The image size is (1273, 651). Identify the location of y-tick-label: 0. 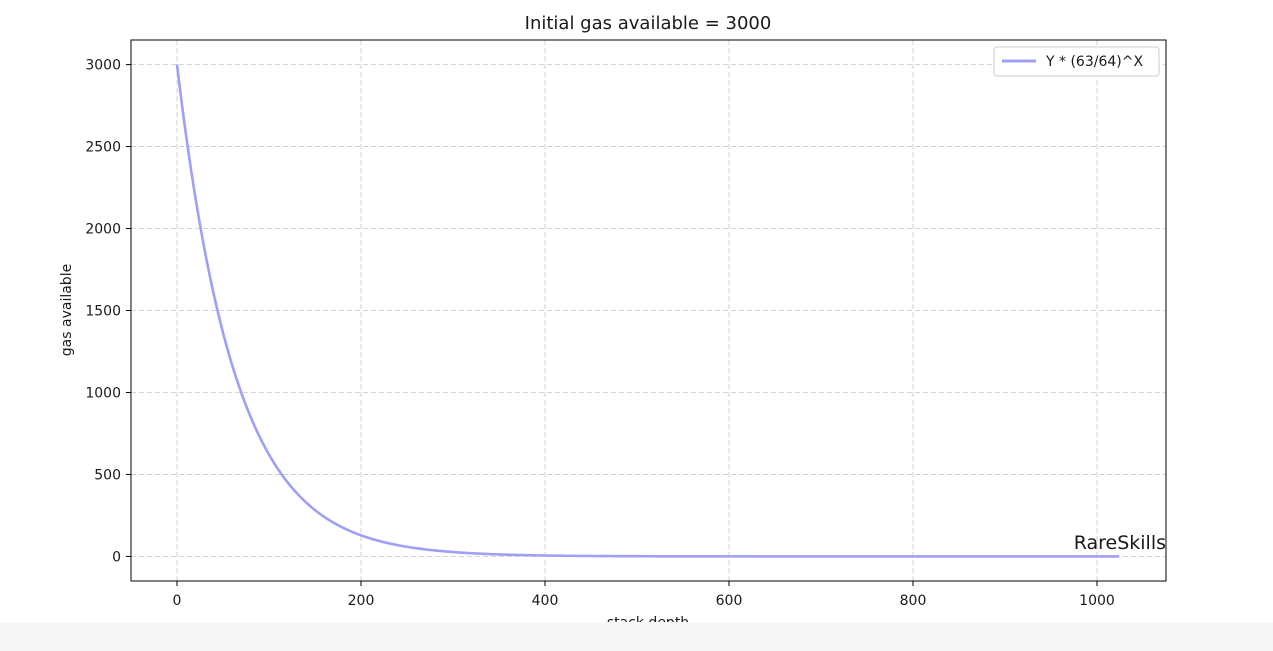
(116, 557).